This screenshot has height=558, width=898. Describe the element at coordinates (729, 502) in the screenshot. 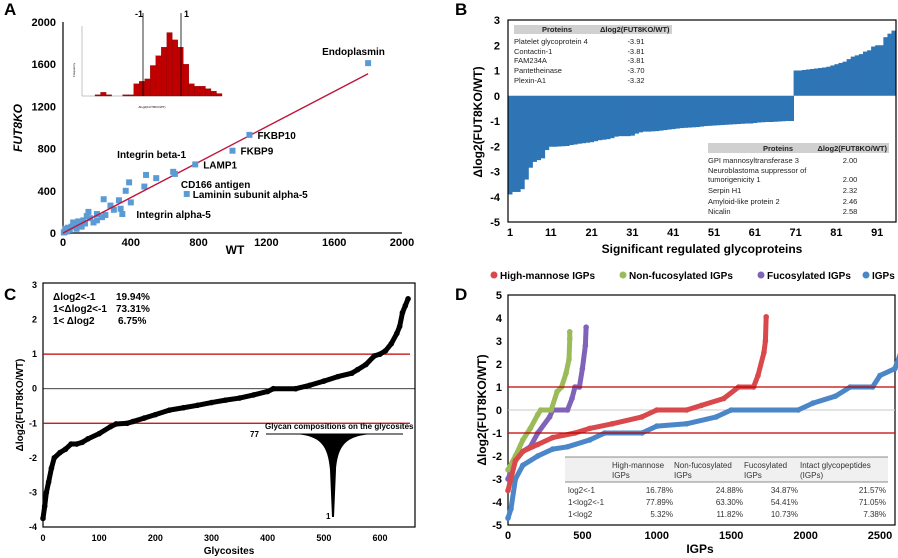

I see `table-cell: 63.30%` at that location.